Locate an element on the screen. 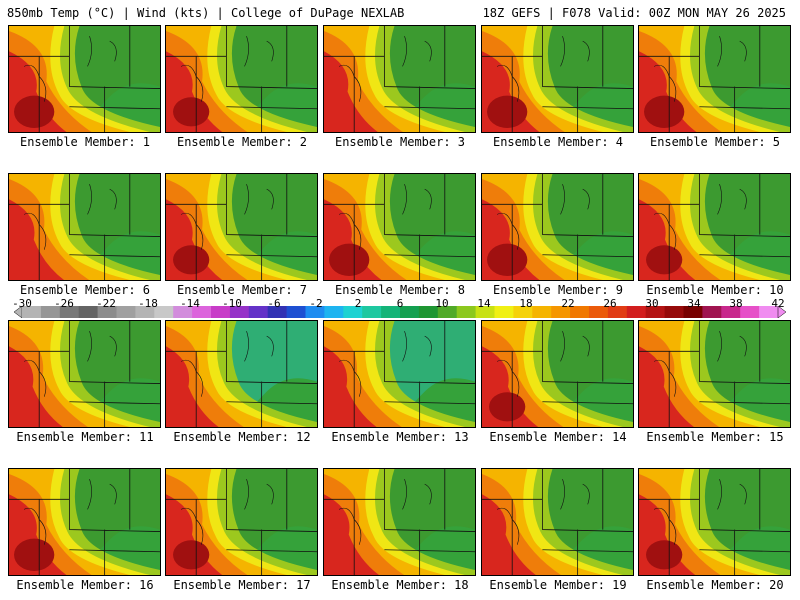 Image resolution: width=800 pixels, height=600 pixels. temperature-colorbar is located at coordinates (400, 312).